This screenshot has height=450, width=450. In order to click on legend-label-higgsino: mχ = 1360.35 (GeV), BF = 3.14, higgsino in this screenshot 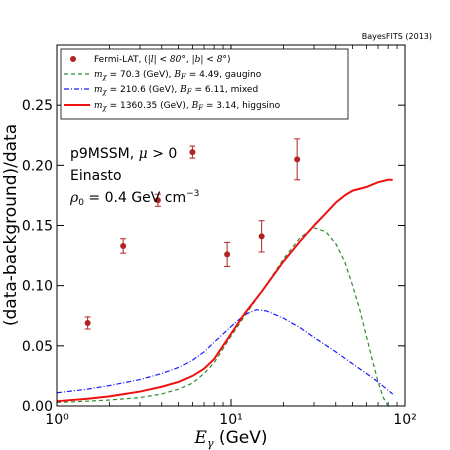, I will do `click(187, 106)`.